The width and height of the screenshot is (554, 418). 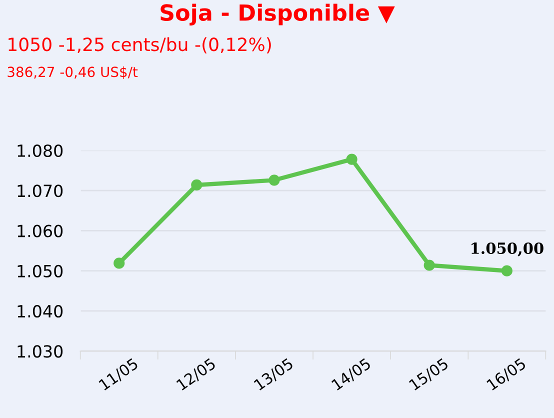 I want to click on y-tick-label: 1.070, so click(x=40, y=191).